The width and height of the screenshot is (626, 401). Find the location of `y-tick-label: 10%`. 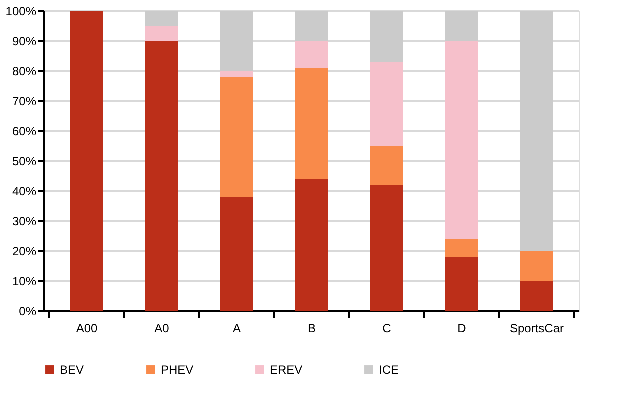

y-tick-label: 10% is located at coordinates (24, 281).